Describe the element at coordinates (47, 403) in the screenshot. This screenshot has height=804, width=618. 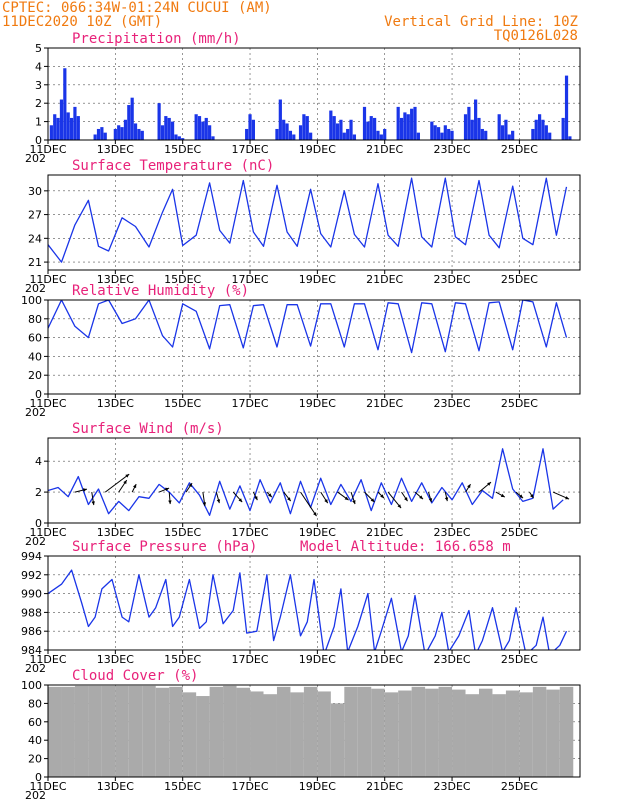
I see `rh-xtick-label: 11DEC` at that location.